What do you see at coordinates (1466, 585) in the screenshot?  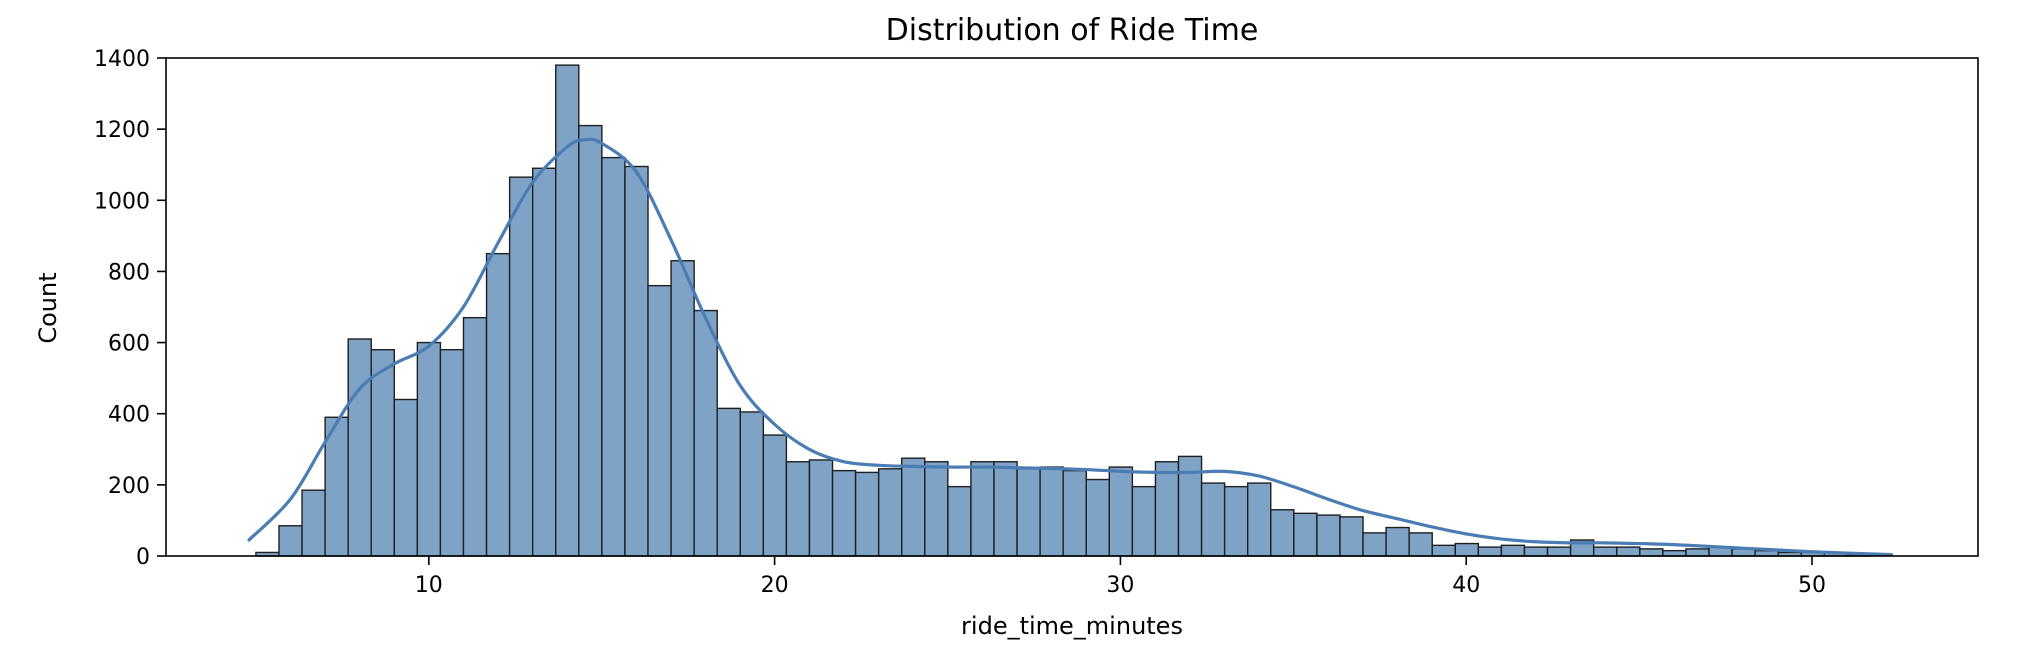 I see `x-tick-label: 40` at bounding box center [1466, 585].